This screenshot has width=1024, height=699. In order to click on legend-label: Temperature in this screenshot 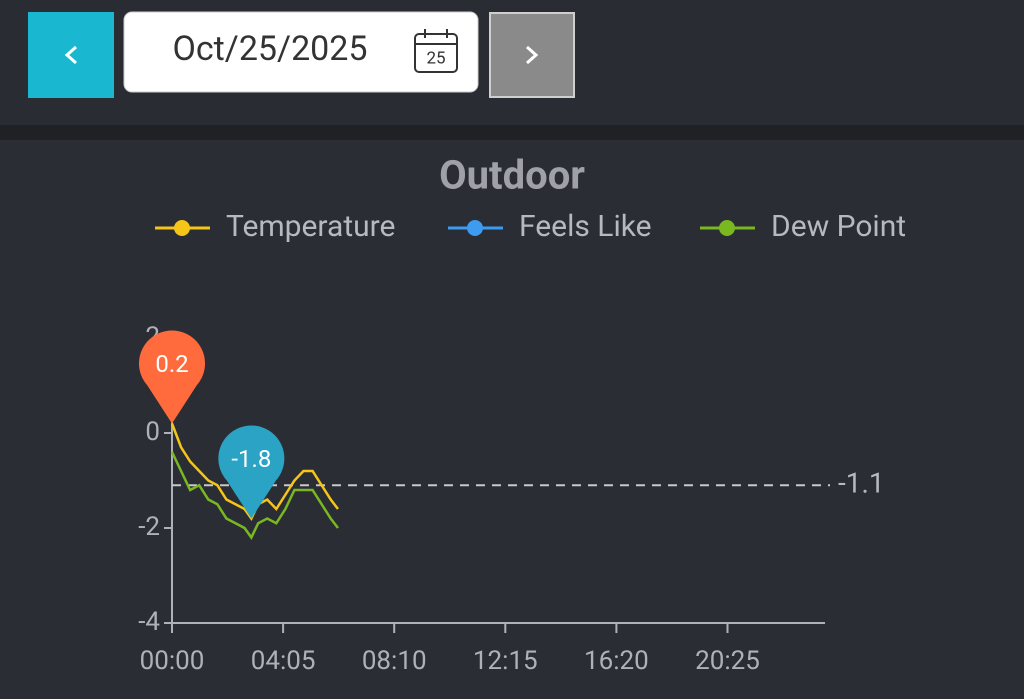, I will do `click(310, 226)`.